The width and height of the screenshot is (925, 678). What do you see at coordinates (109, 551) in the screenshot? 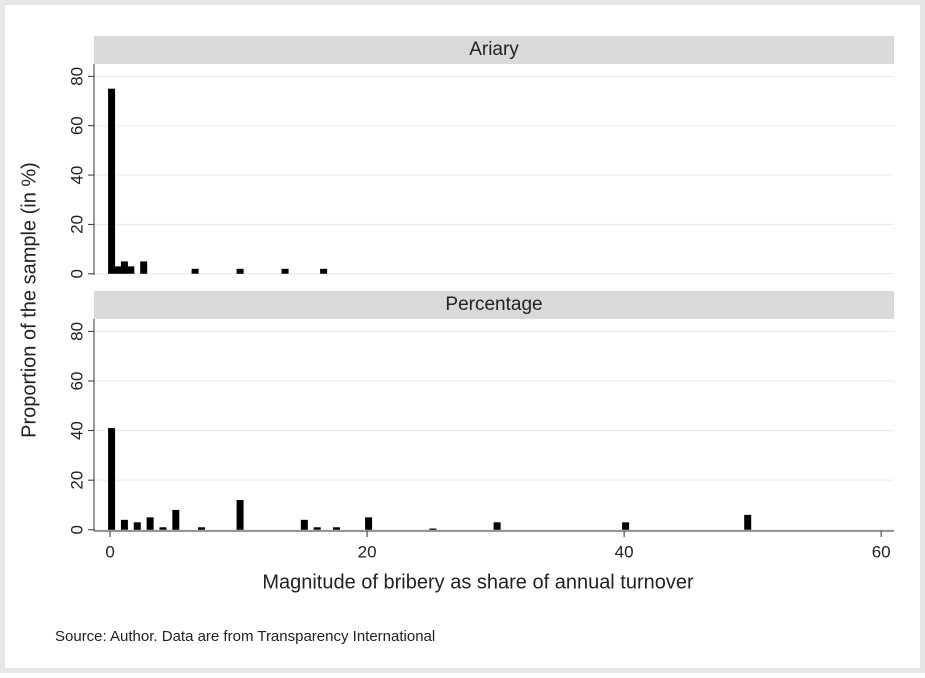
I see `x-tick-label: 0` at bounding box center [109, 551].